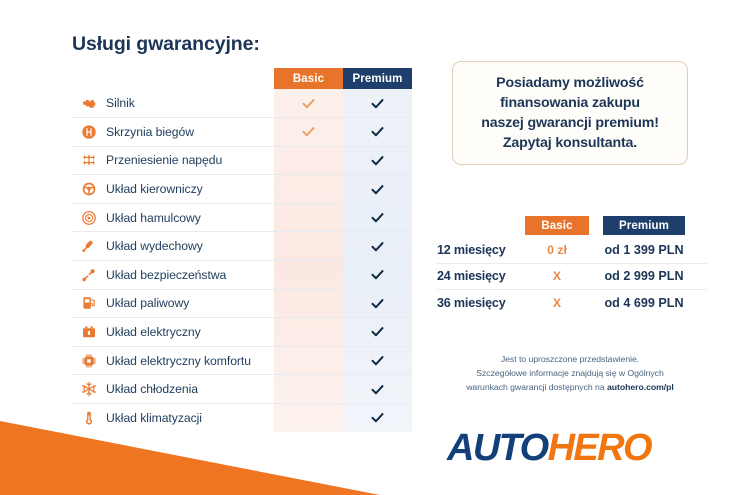 This screenshot has width=744, height=495. I want to click on pricing-premium-value: od 1 399 PLN, so click(644, 249).